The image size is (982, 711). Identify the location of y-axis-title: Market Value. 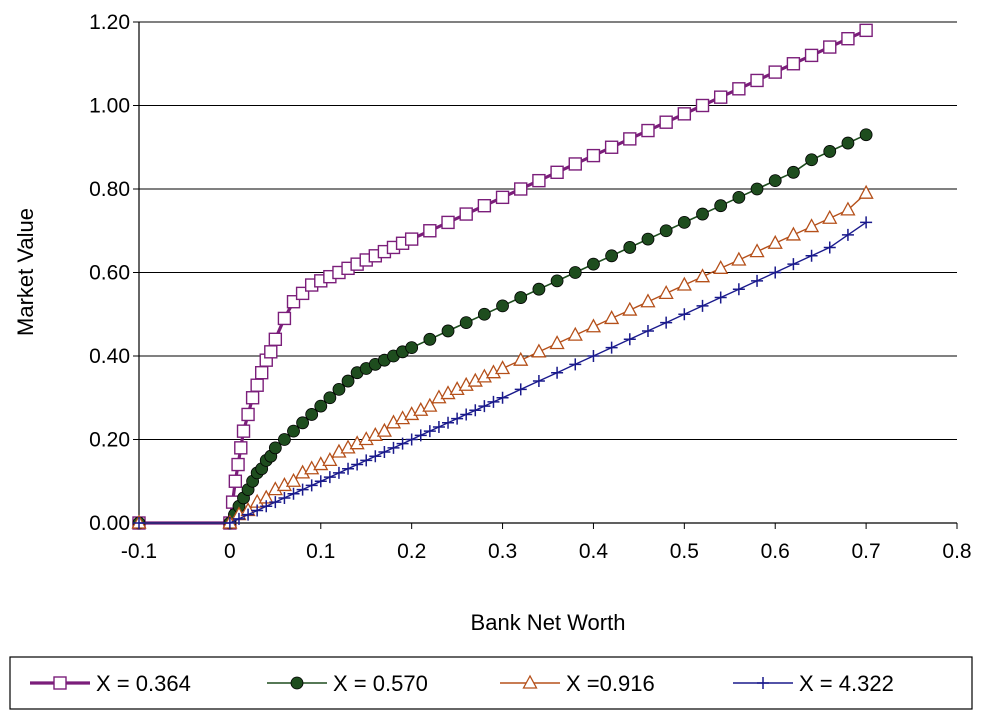
(25, 272).